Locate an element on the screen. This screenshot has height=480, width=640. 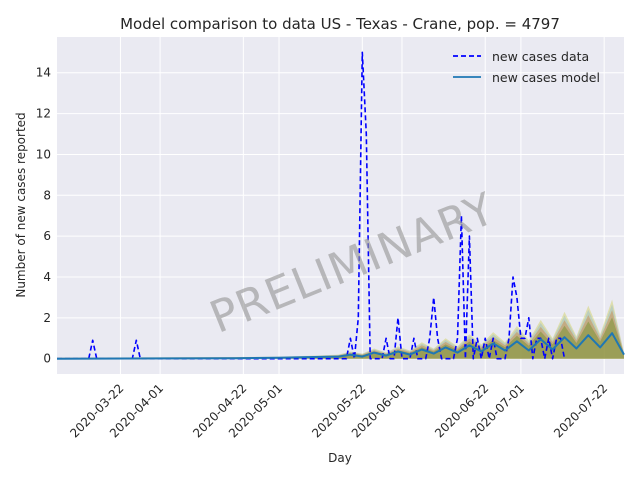
legend-model-label: new cases model is located at coordinates (546, 77).